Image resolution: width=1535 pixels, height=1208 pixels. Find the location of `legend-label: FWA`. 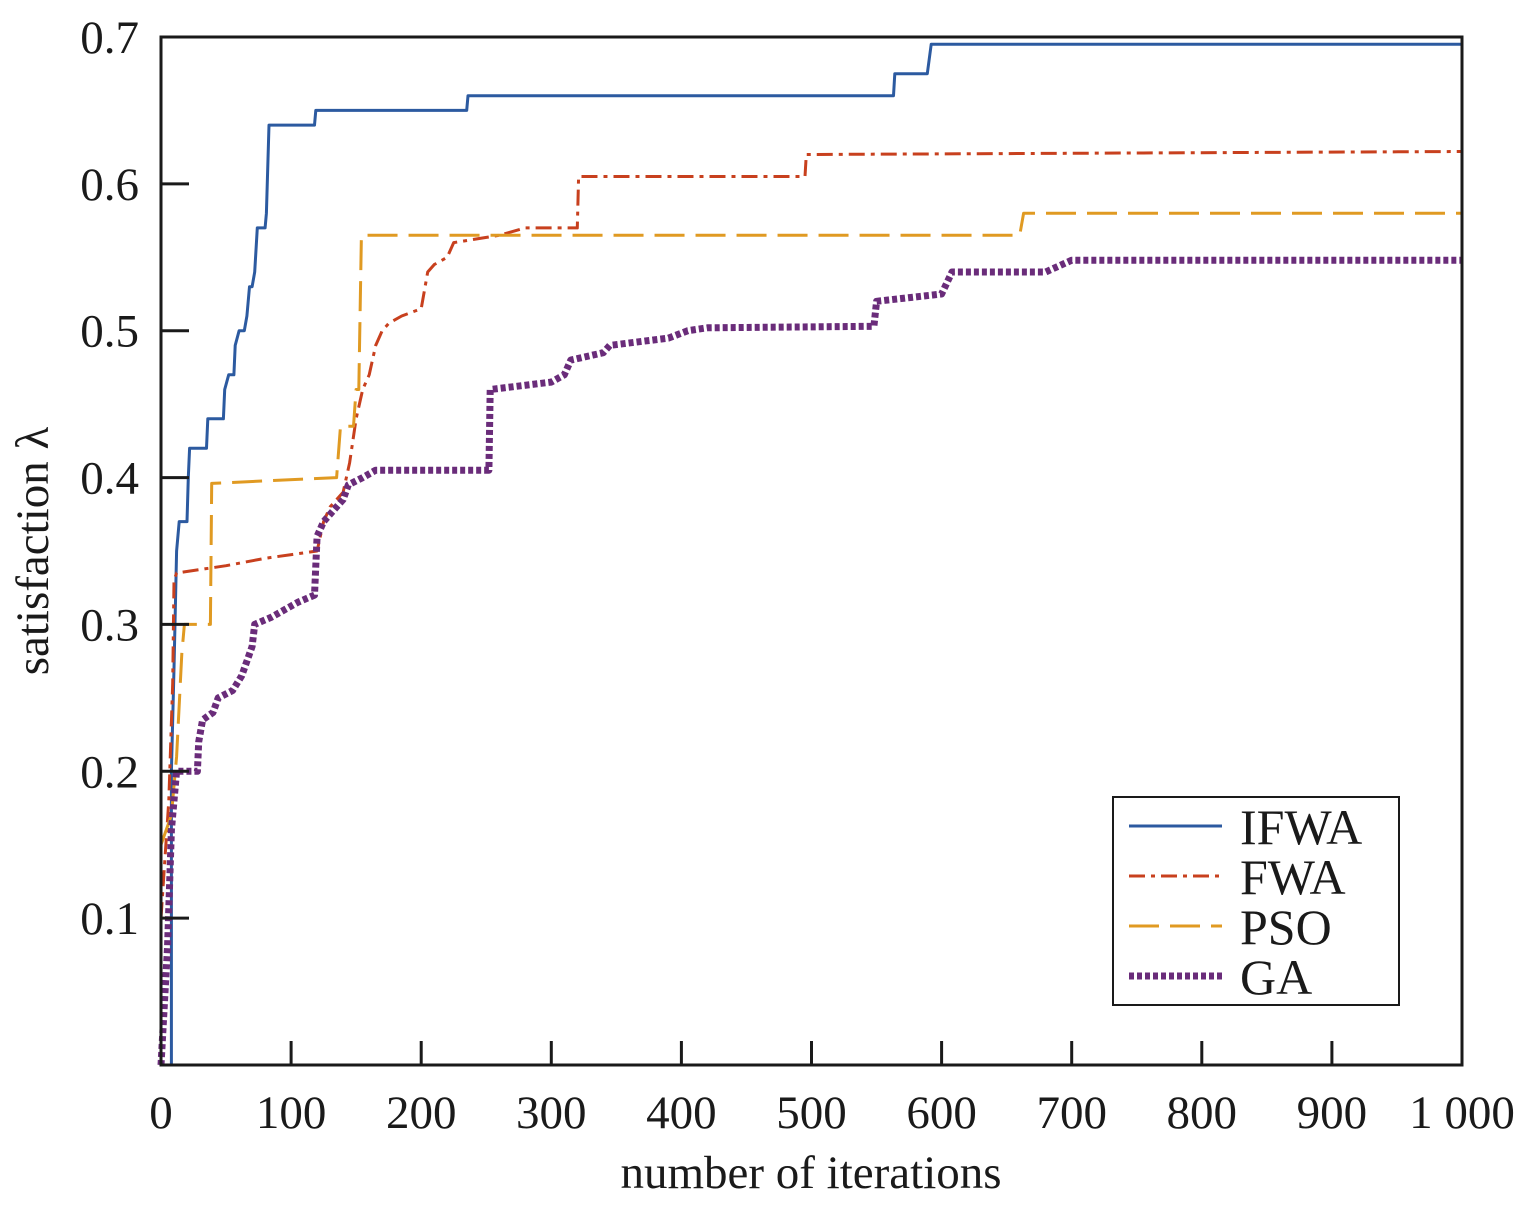

legend-label: FWA is located at coordinates (1293, 877).